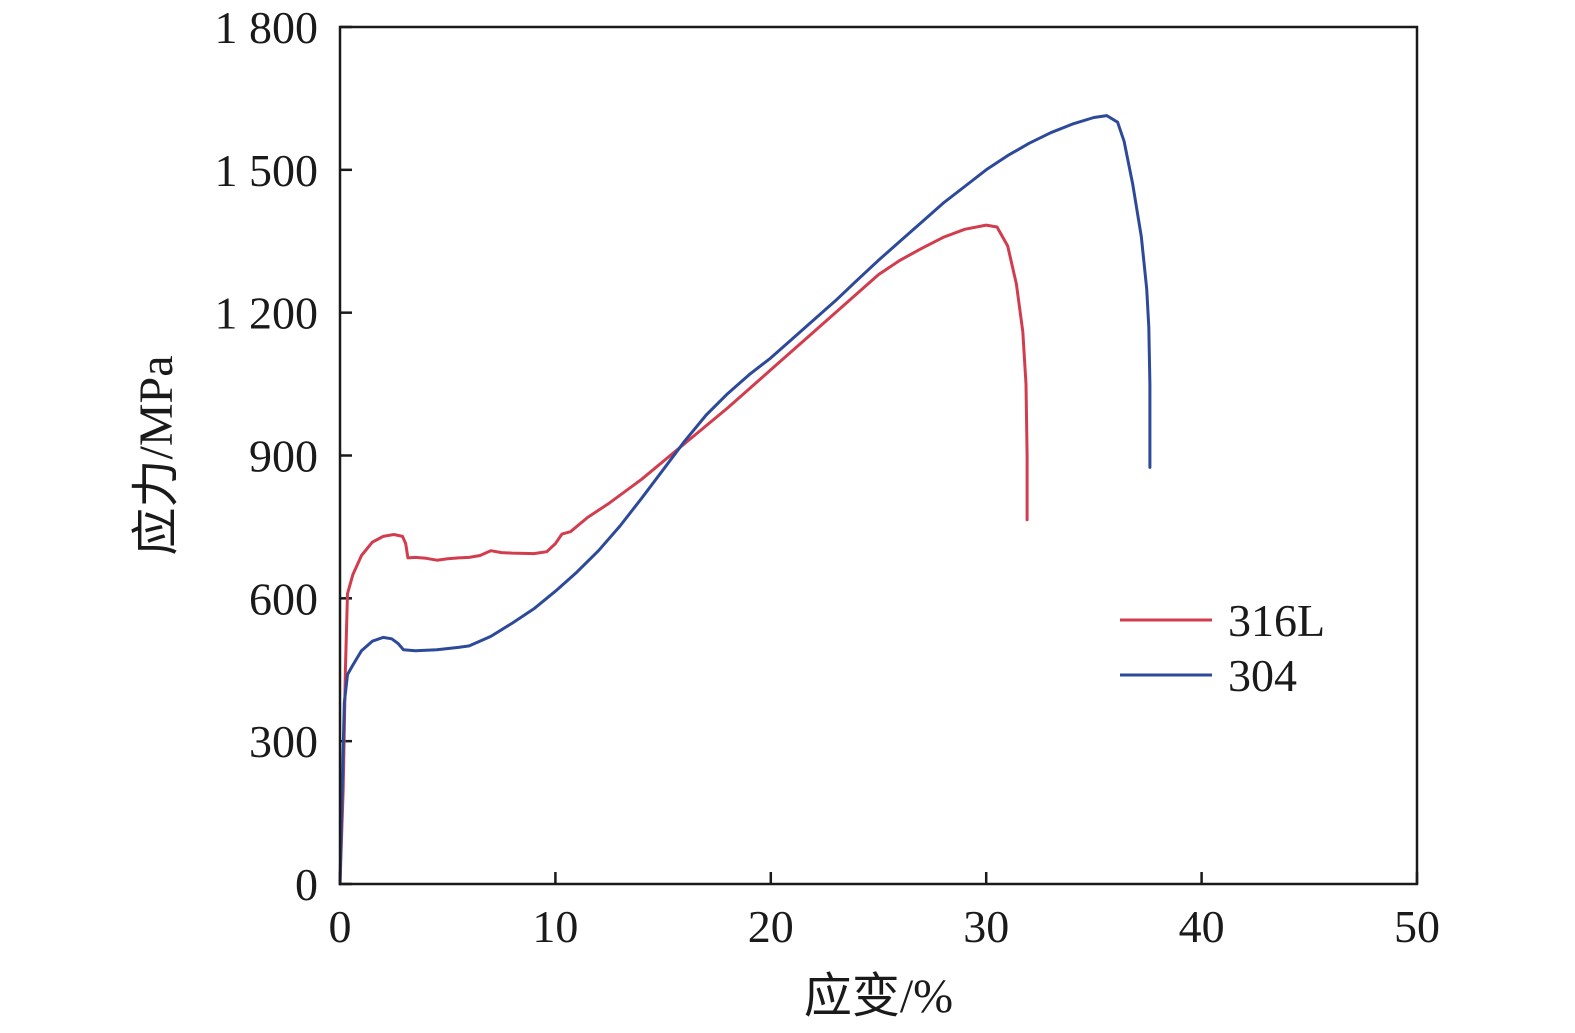  What do you see at coordinates (1262, 675) in the screenshot?
I see `legend-label-304: 304` at bounding box center [1262, 675].